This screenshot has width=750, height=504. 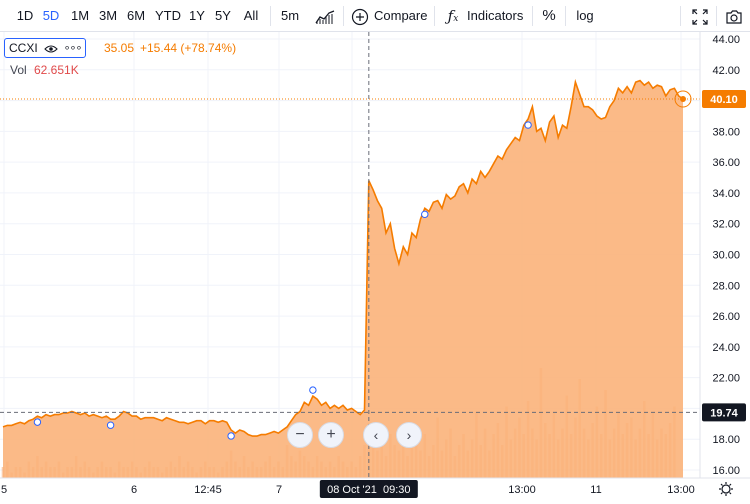 What do you see at coordinates (119, 48) in the screenshot?
I see `legend-price: 35.05` at bounding box center [119, 48].